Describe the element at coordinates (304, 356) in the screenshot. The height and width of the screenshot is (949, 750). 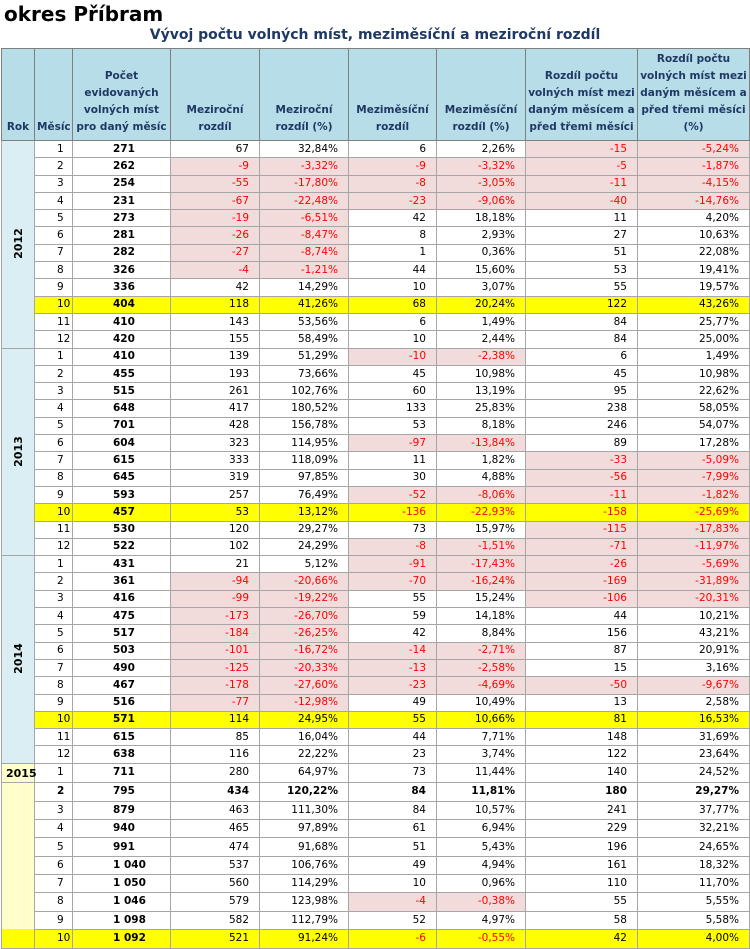
I see `yoy-pct-cell: 51,29%` at that location.